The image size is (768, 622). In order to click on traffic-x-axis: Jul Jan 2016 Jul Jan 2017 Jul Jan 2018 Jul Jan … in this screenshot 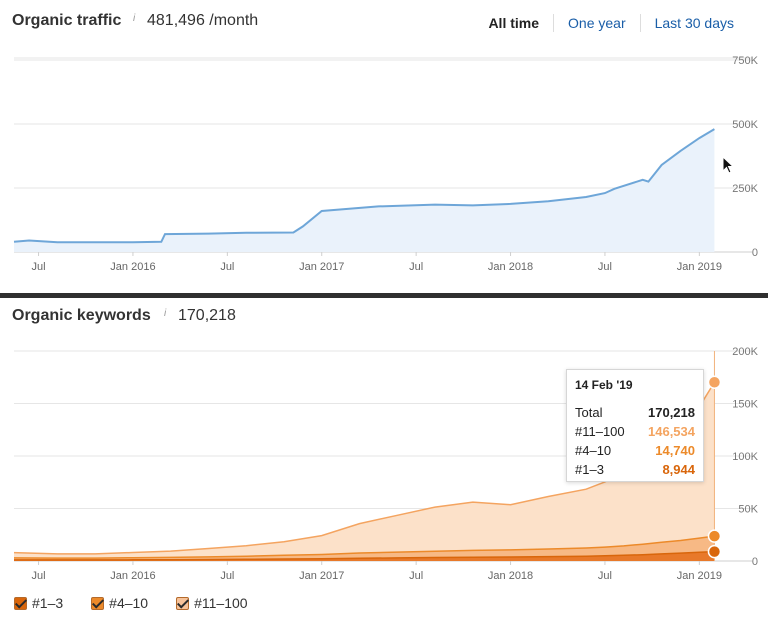, I will do `click(377, 262)`.